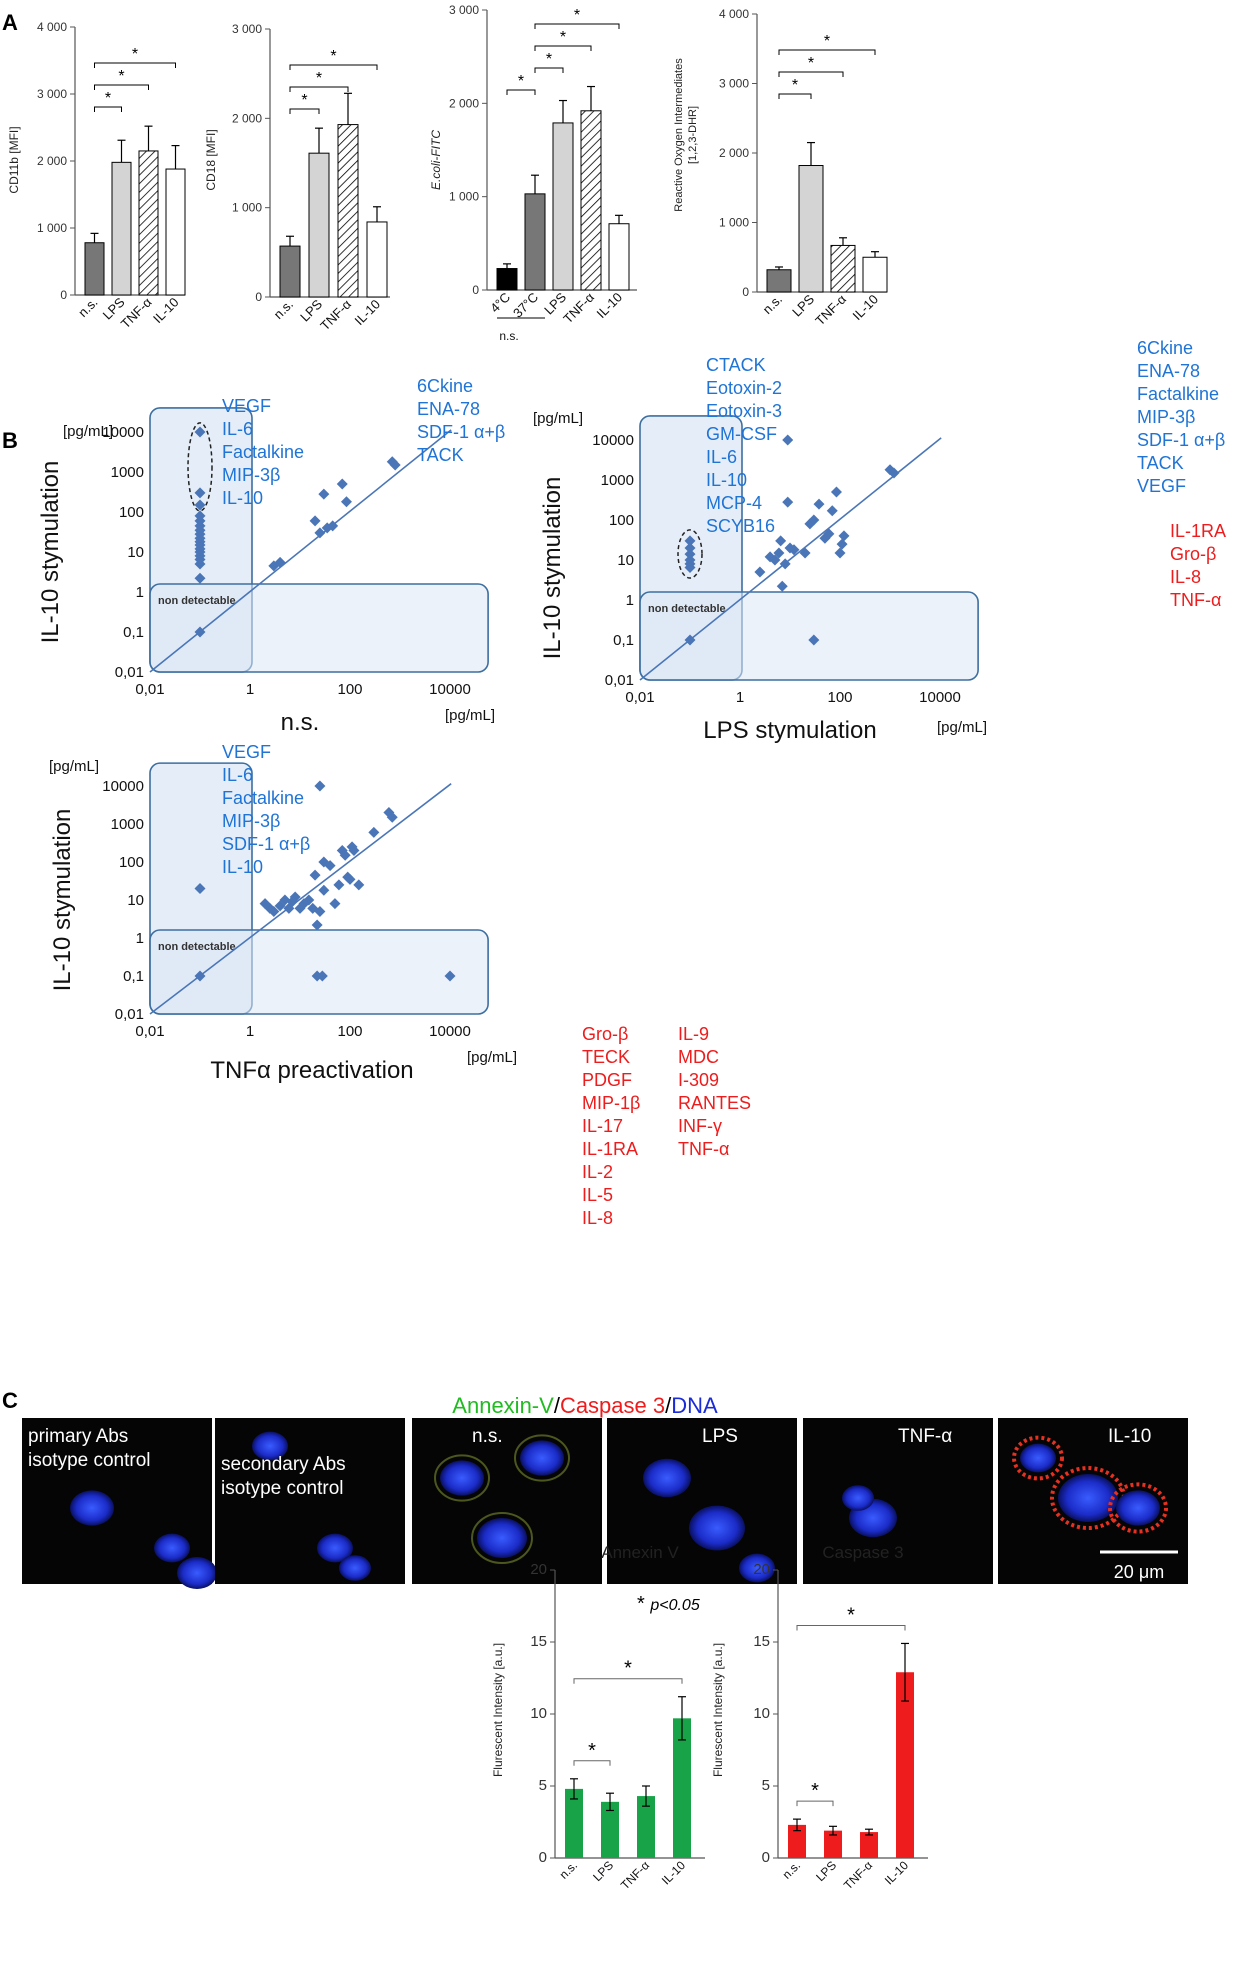 The height and width of the screenshot is (1980, 1259). What do you see at coordinates (734, 14) in the screenshot?
I see `y-tick-label: 4 000` at bounding box center [734, 14].